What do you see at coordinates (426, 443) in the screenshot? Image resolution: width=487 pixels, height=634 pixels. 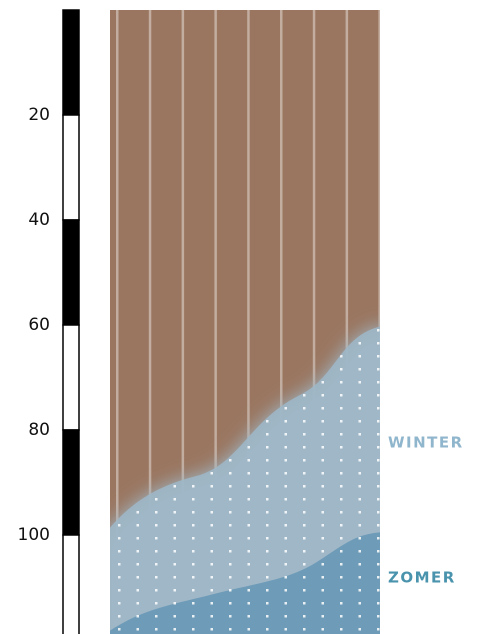 I see `winter-label: WINTER` at bounding box center [426, 443].